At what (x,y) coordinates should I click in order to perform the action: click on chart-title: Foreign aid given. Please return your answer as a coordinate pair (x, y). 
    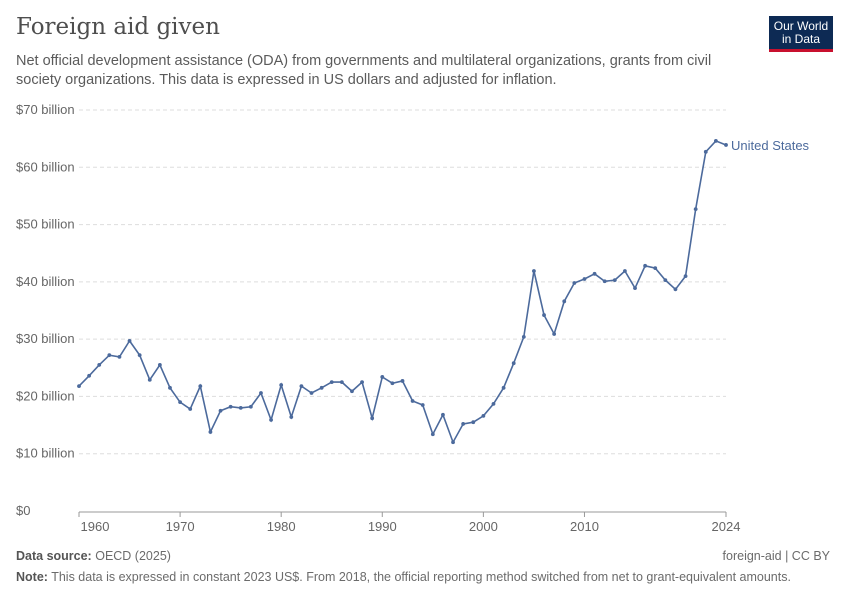
    Looking at the image, I should click on (118, 27).